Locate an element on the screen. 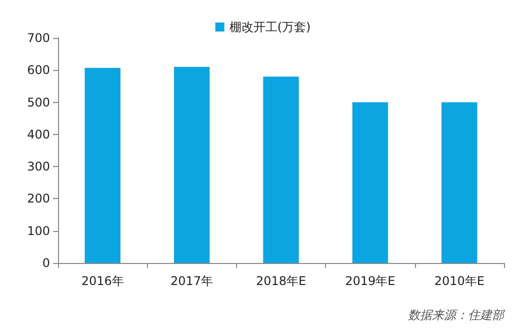  y-tick-label: 100 is located at coordinates (38, 231).